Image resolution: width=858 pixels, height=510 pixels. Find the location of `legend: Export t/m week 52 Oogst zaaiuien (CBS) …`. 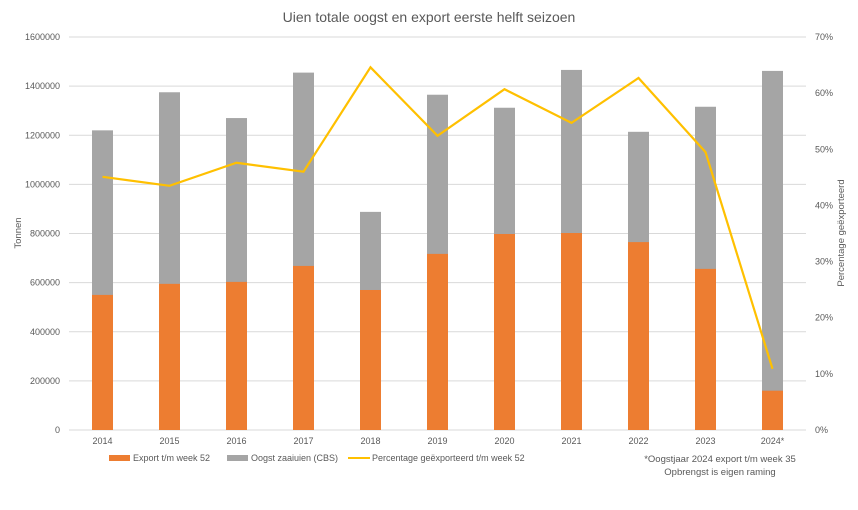

legend: Export t/m week 52 Oogst zaaiuien (CBS) … is located at coordinates (317, 458).